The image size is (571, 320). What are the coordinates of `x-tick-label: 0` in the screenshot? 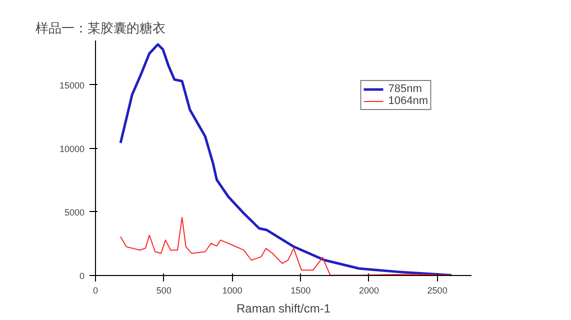 It's located at (95, 291).